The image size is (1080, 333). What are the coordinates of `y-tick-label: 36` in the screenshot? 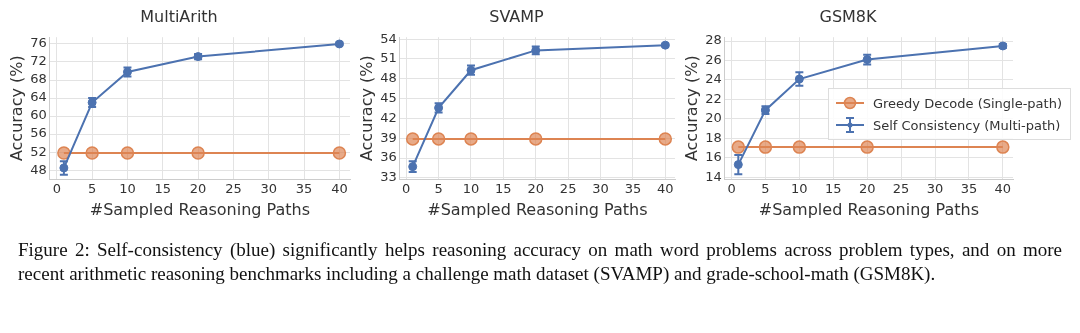 It's located at (388, 157).